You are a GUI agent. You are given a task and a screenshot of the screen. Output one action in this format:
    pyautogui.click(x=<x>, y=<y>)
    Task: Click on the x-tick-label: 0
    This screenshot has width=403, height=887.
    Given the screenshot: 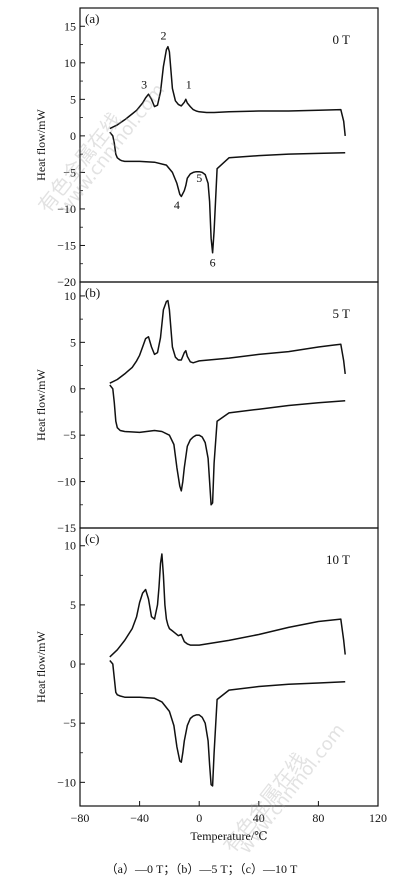 What is the action you would take?
    pyautogui.click(x=199, y=818)
    